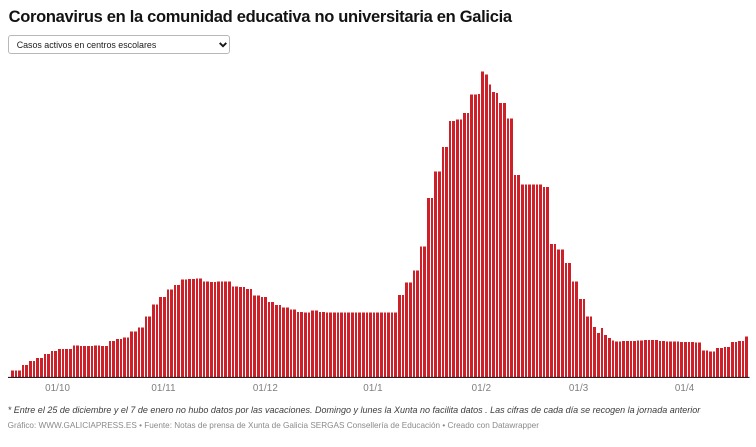 This screenshot has width=756, height=447. I want to click on svg-text: 01/2, so click(481, 388).